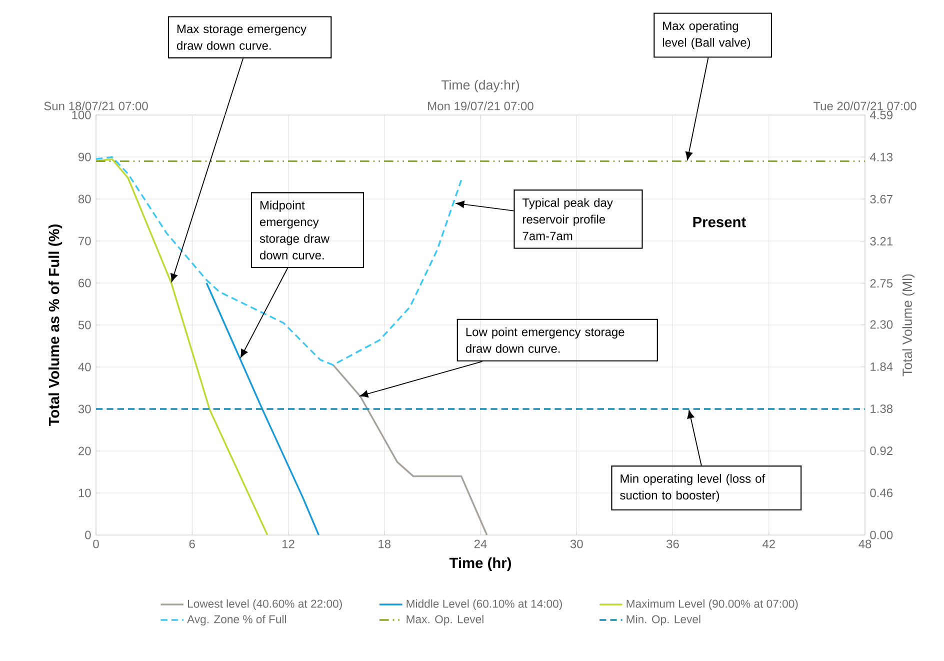 The image size is (944, 661). I want to click on x2-tick-label: Sun 18/07/21 07:00, so click(96, 105).